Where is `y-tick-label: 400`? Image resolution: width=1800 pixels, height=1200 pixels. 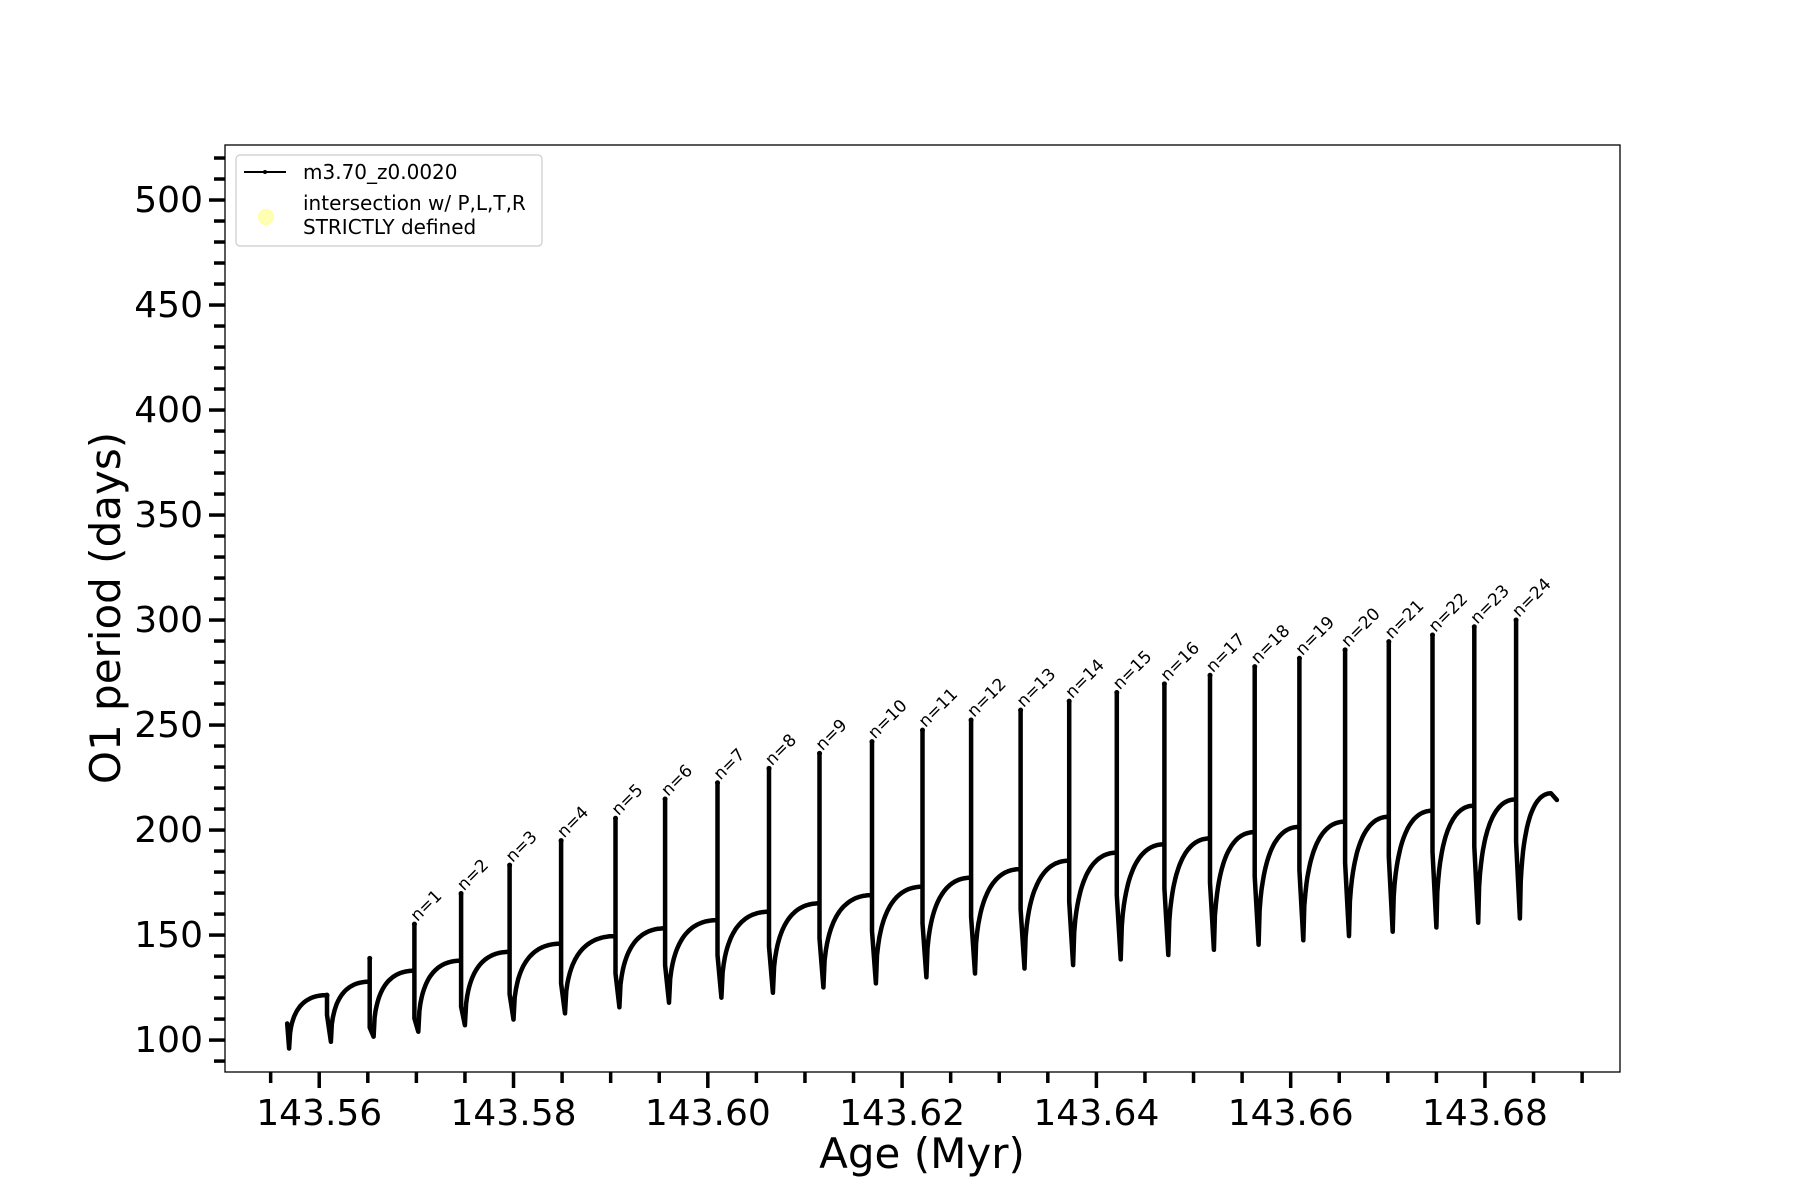 y-tick-label: 400 is located at coordinates (168, 410).